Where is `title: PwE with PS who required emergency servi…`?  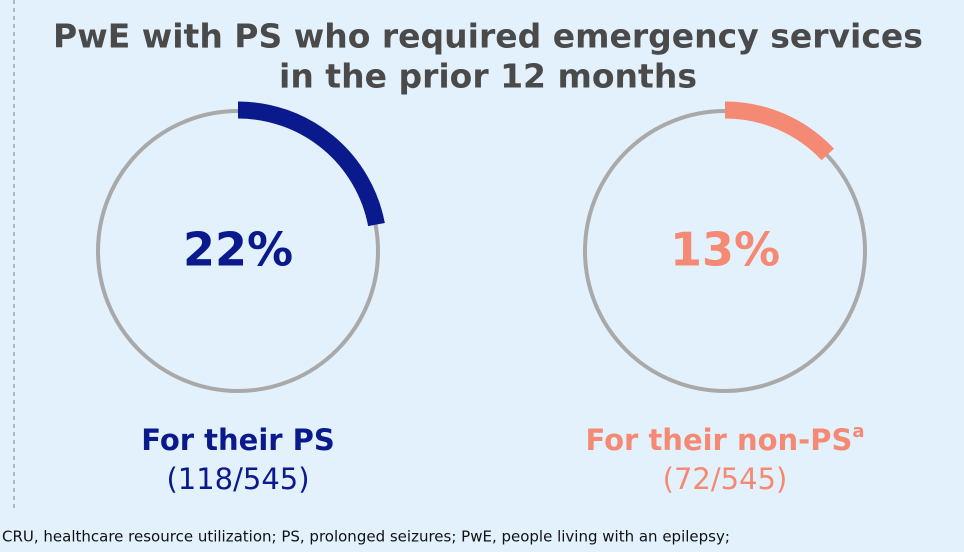 title: PwE with PS who required emergency servi… is located at coordinates (488, 36).